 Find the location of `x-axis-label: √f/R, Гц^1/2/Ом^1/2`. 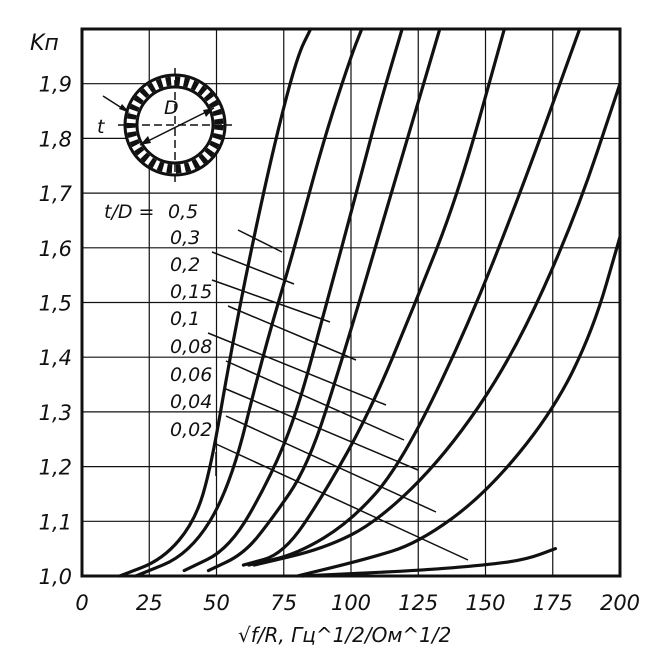

x-axis-label: √f/R, Гц^1/2/Ом^1/2 is located at coordinates (344, 635).